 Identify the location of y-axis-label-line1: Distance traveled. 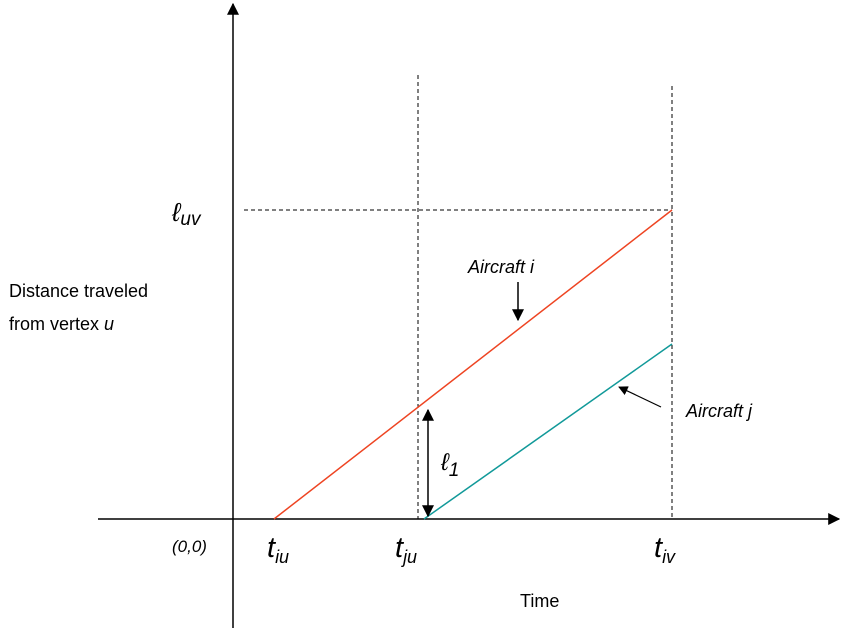
(78, 291).